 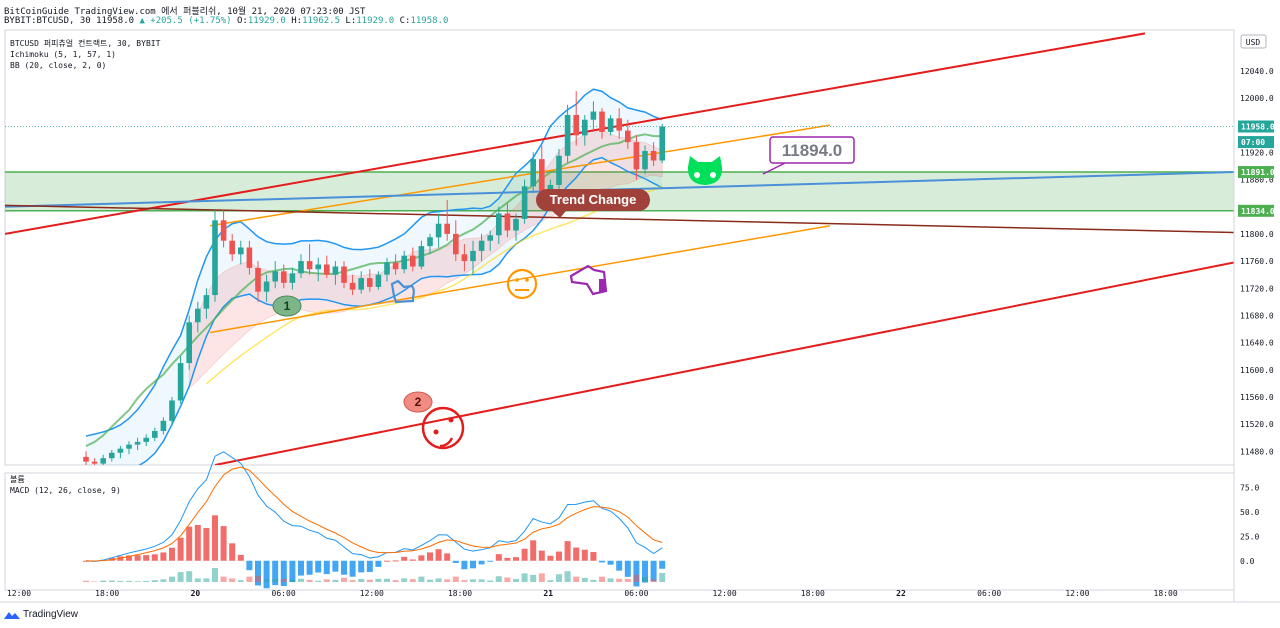 I want to click on orange-upper-line, so click(x=520, y=175).